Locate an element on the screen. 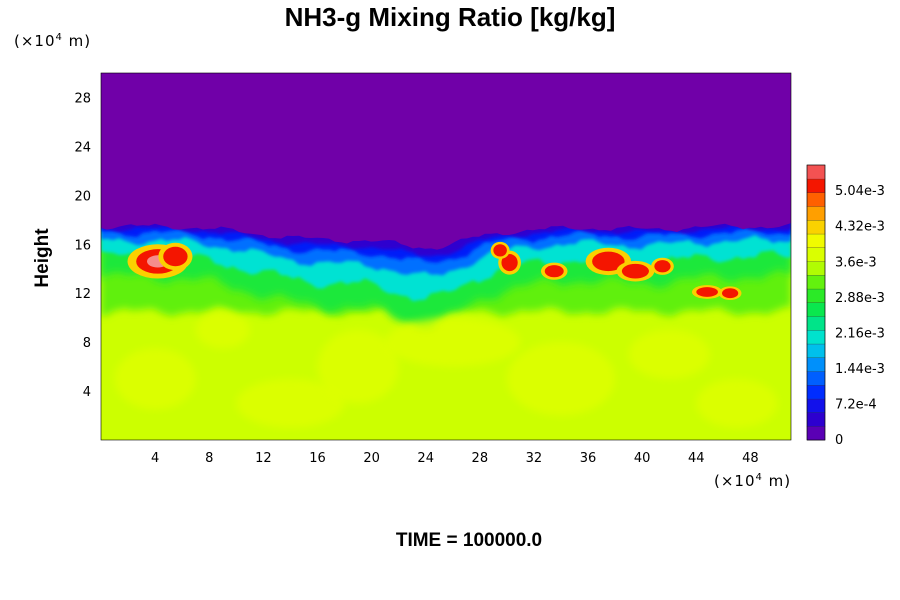 The width and height of the screenshot is (900, 600). colorbar-label: 2.88e-3 is located at coordinates (860, 298).